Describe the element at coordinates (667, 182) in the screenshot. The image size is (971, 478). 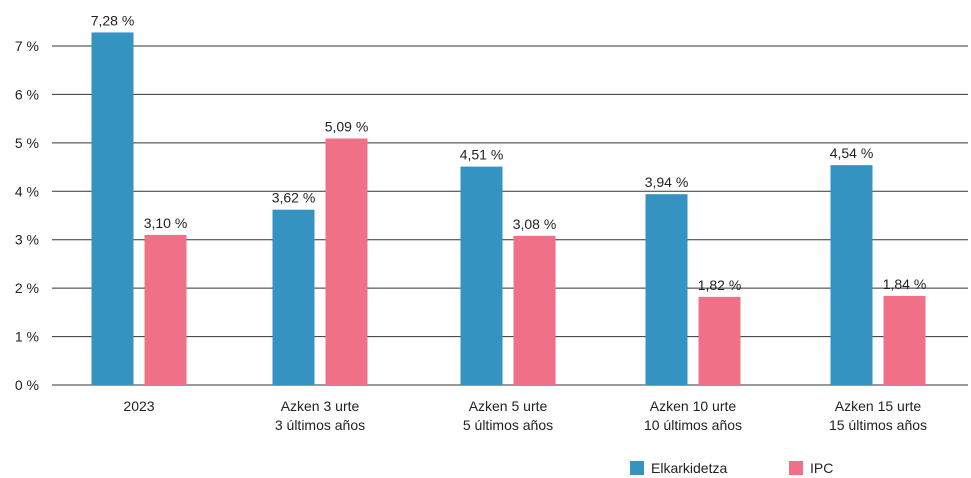
I see `data-label: 3,94 %` at that location.